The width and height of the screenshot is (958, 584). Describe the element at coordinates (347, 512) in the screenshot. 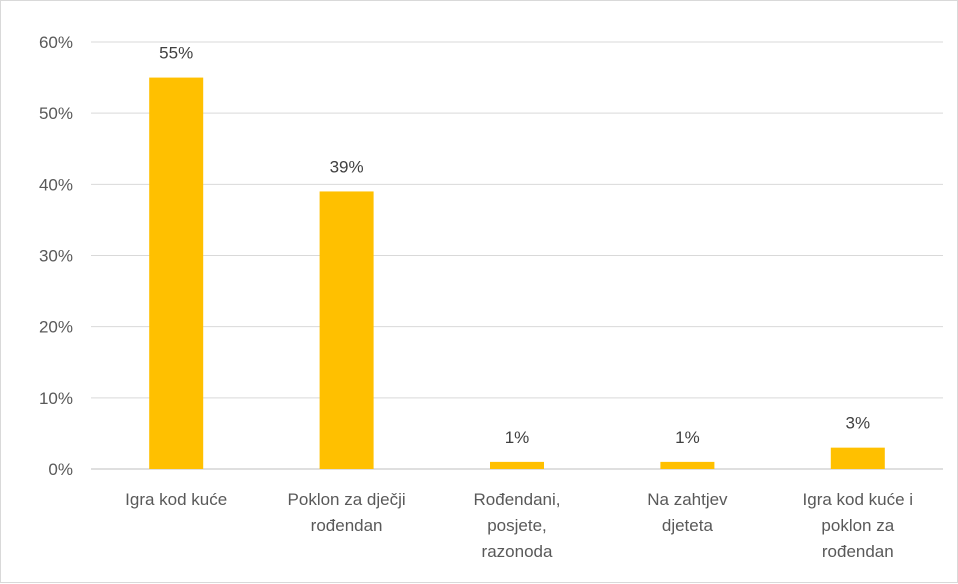

I see `category-label: Poklon za dječji rođendan` at that location.